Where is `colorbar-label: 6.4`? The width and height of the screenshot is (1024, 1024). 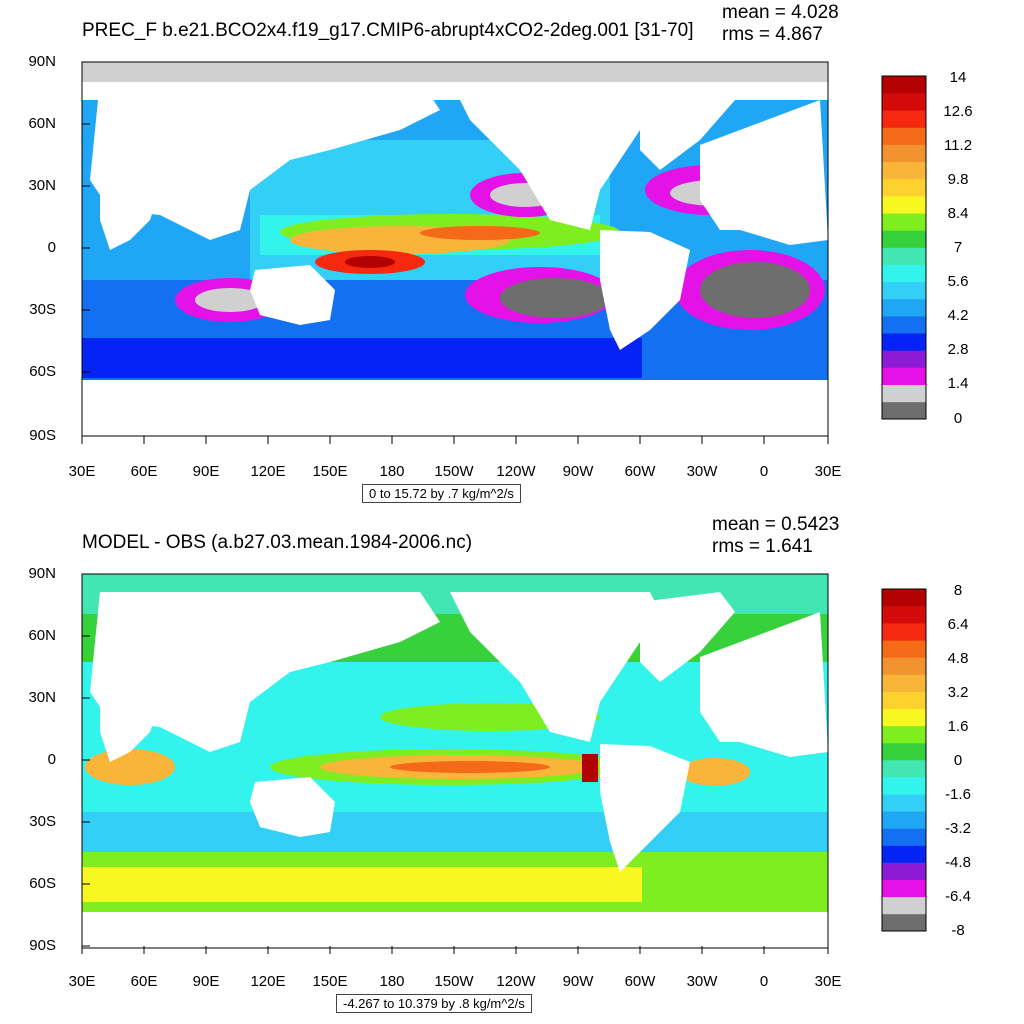 colorbar-label: 6.4 is located at coordinates (958, 624).